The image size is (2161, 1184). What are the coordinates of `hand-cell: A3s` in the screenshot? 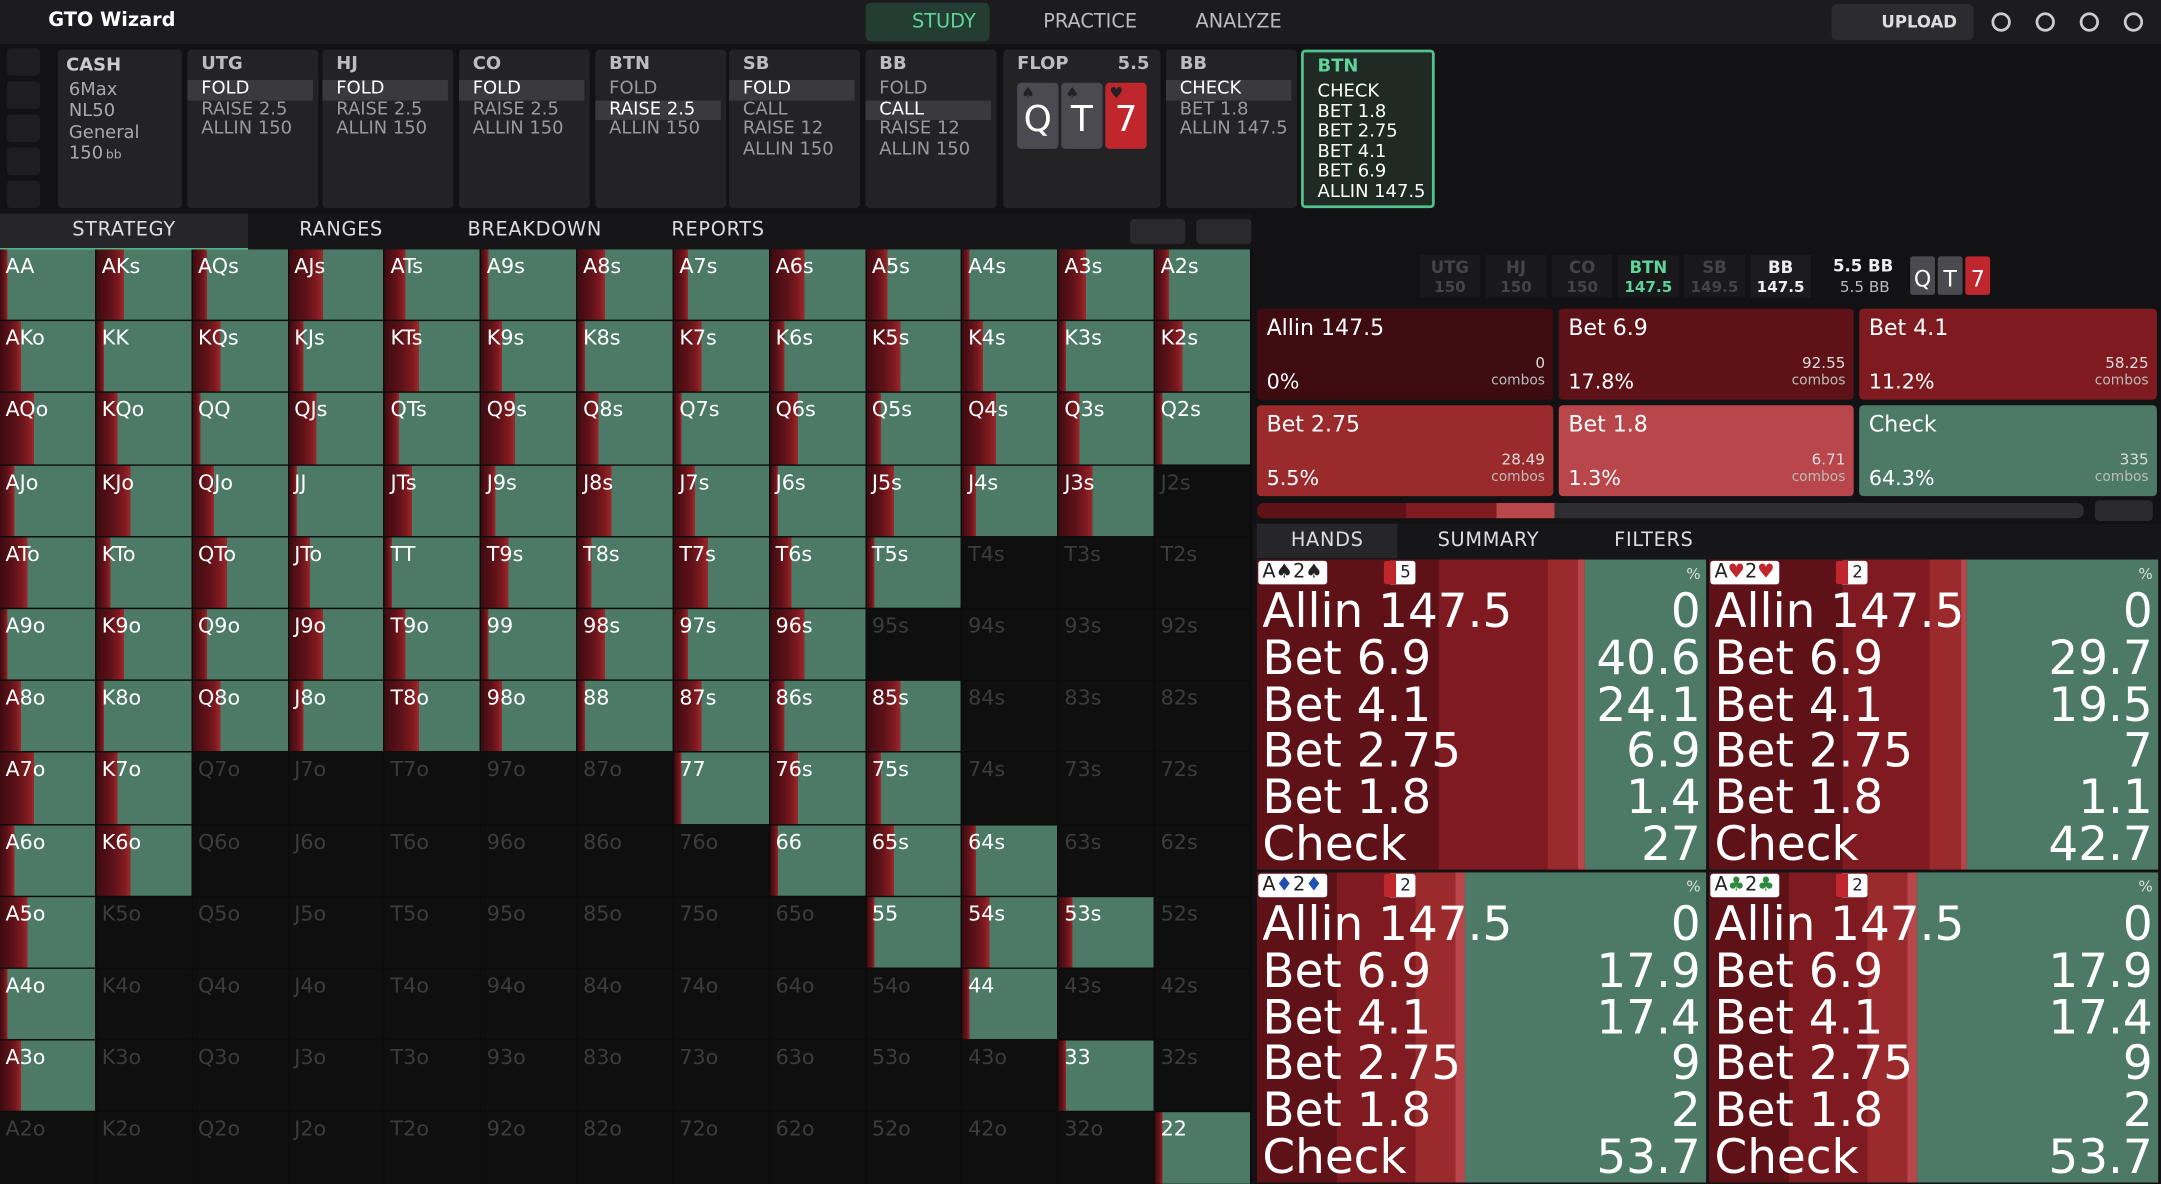 It's located at (1107, 285).